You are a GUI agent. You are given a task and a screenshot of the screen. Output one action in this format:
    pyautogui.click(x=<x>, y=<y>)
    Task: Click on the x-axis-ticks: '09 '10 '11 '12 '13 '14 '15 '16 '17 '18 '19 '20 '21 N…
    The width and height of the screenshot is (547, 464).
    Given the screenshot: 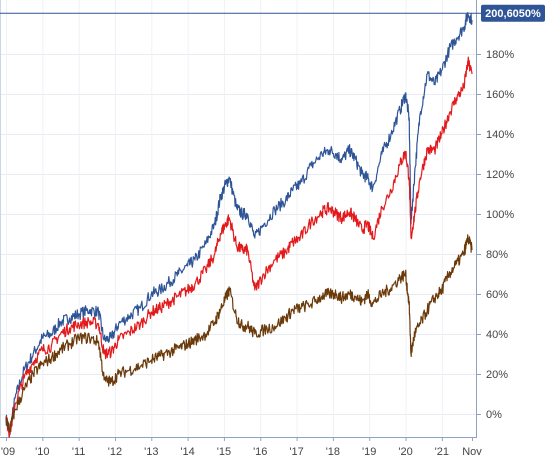 What is the action you would take?
    pyautogui.click(x=241, y=447)
    